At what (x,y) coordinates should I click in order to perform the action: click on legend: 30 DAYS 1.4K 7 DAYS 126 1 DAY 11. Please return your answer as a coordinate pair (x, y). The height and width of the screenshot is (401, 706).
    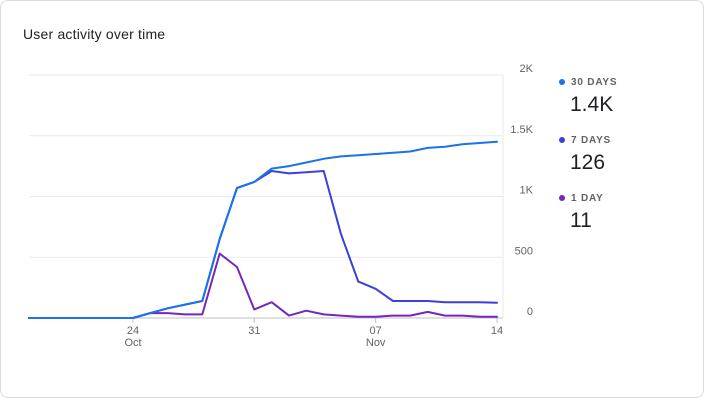
    Looking at the image, I should click on (624, 162).